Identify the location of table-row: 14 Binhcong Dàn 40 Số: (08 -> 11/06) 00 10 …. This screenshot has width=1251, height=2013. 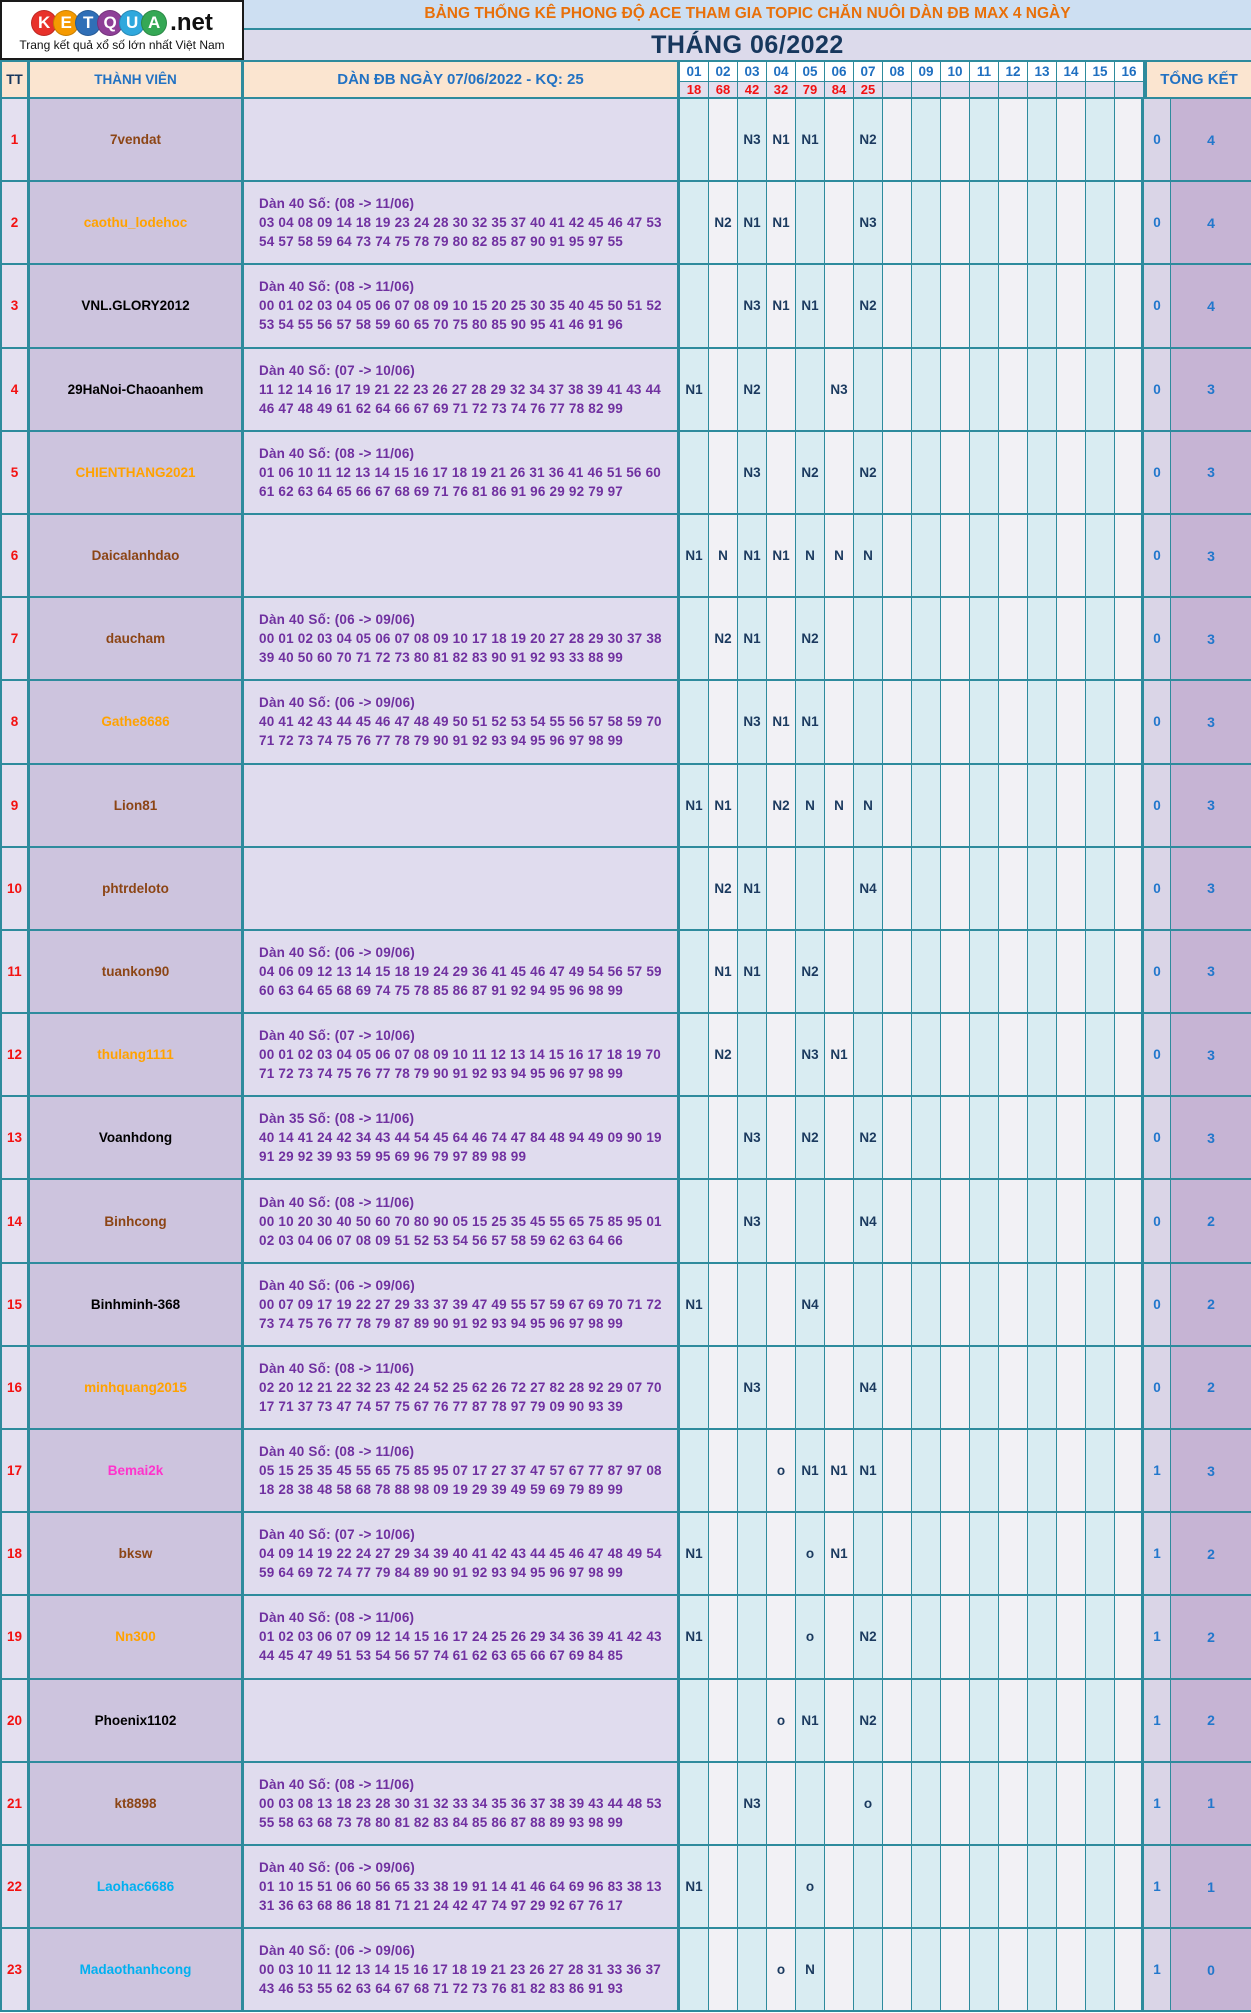
(625, 1222).